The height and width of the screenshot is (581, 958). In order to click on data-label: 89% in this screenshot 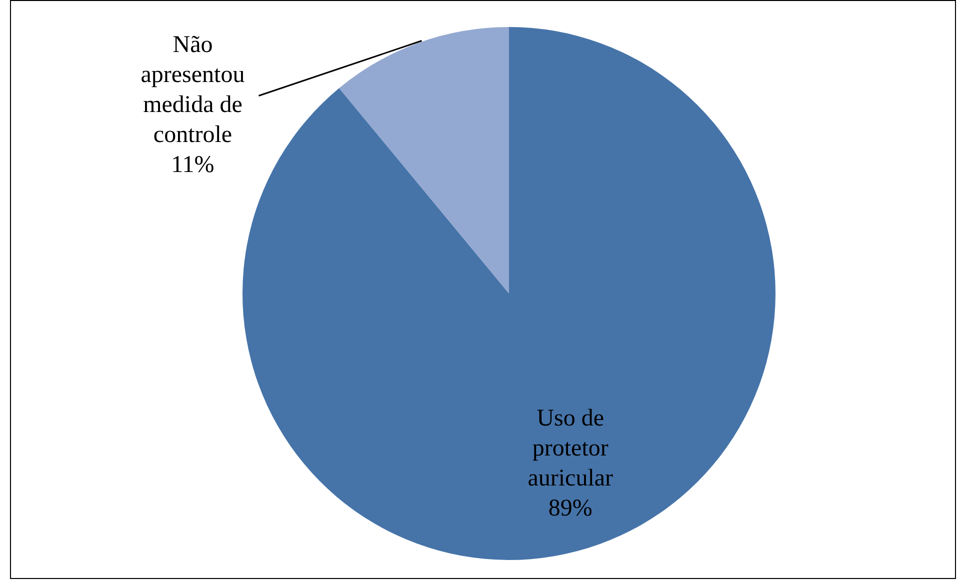, I will do `click(570, 508)`.